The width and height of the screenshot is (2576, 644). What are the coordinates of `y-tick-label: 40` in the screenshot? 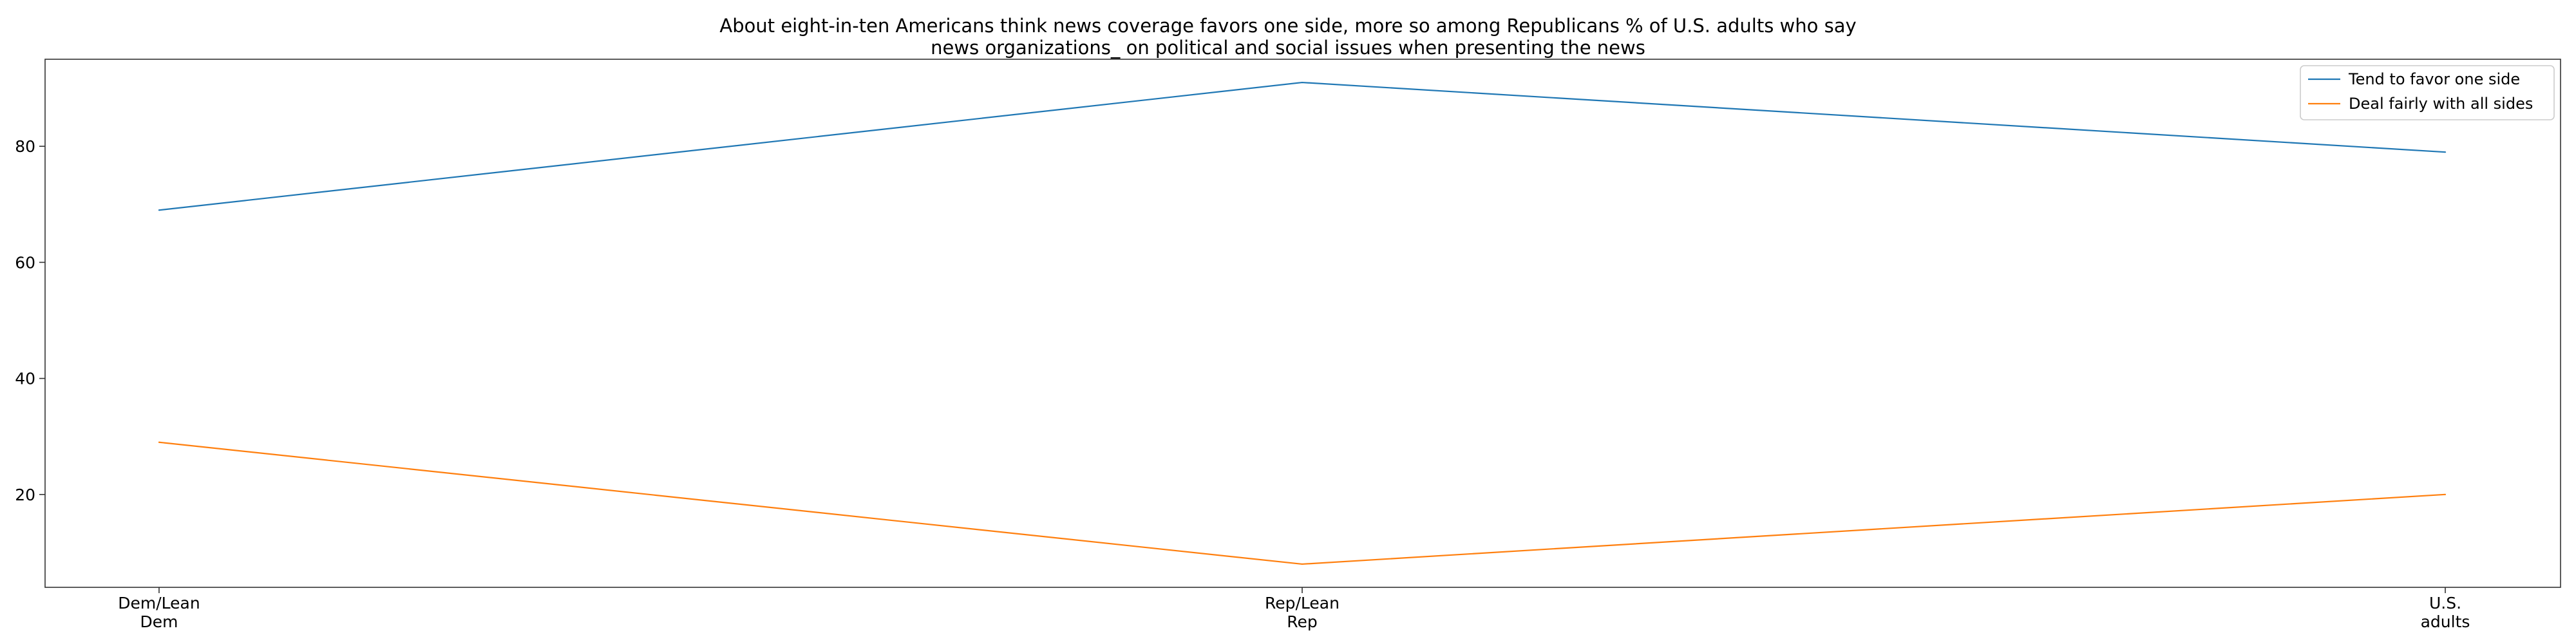 It's located at (25, 379).